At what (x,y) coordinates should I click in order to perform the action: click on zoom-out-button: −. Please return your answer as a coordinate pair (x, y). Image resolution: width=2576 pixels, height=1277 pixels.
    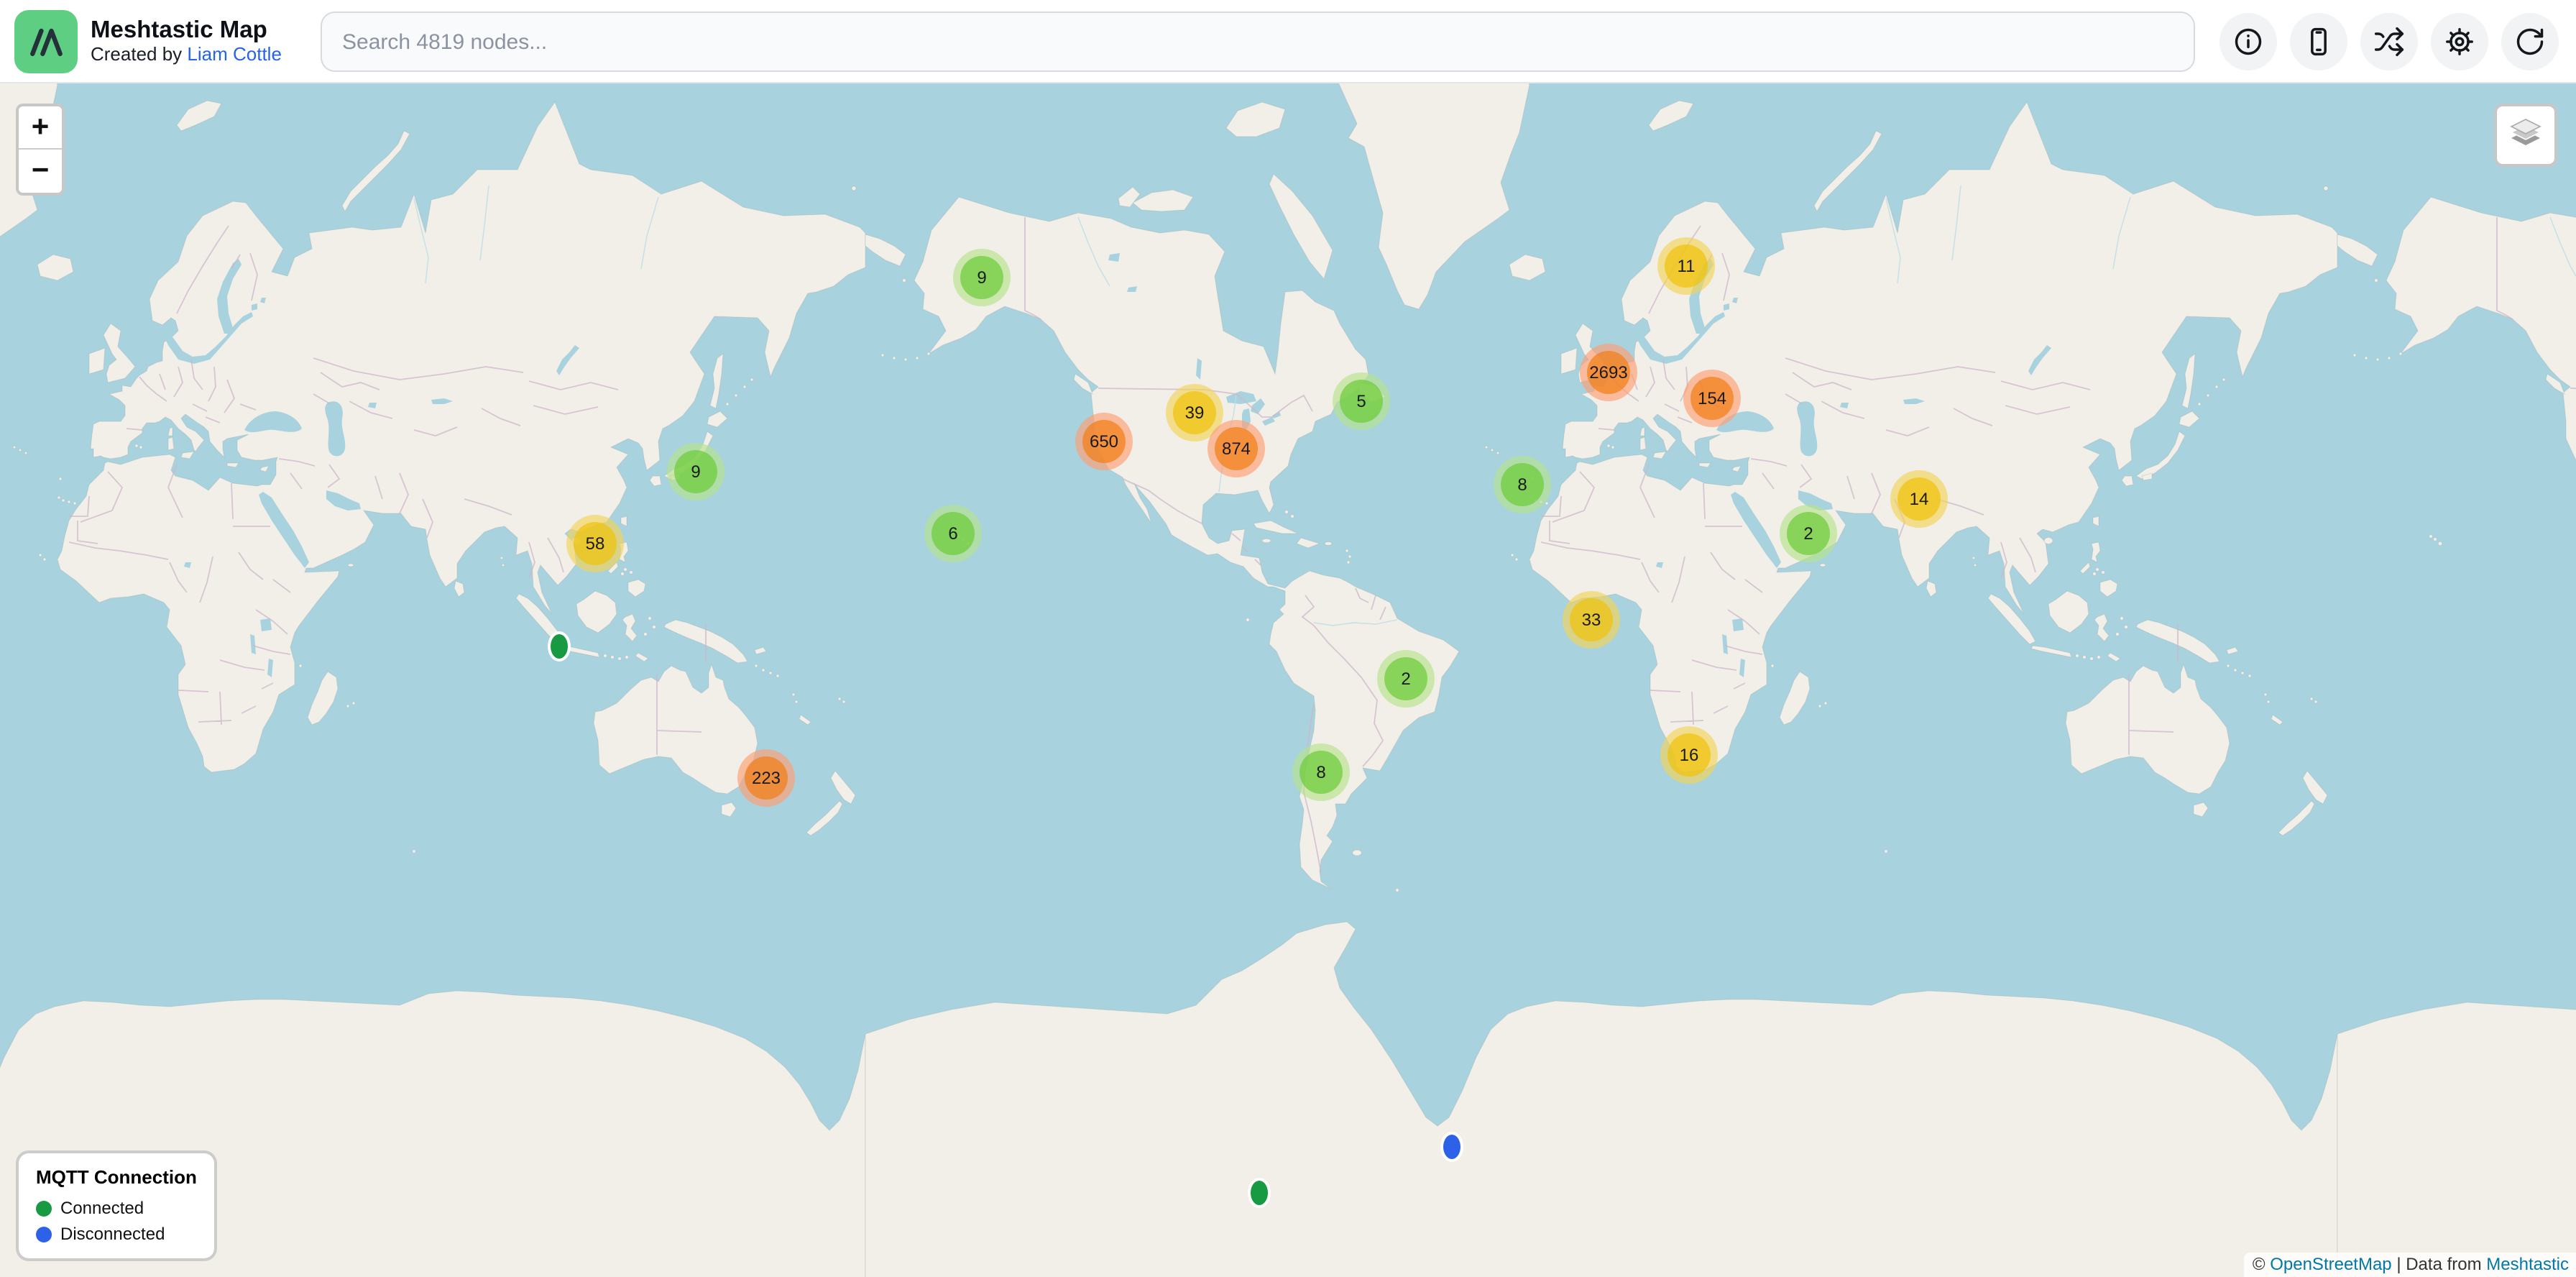
    Looking at the image, I should click on (40, 171).